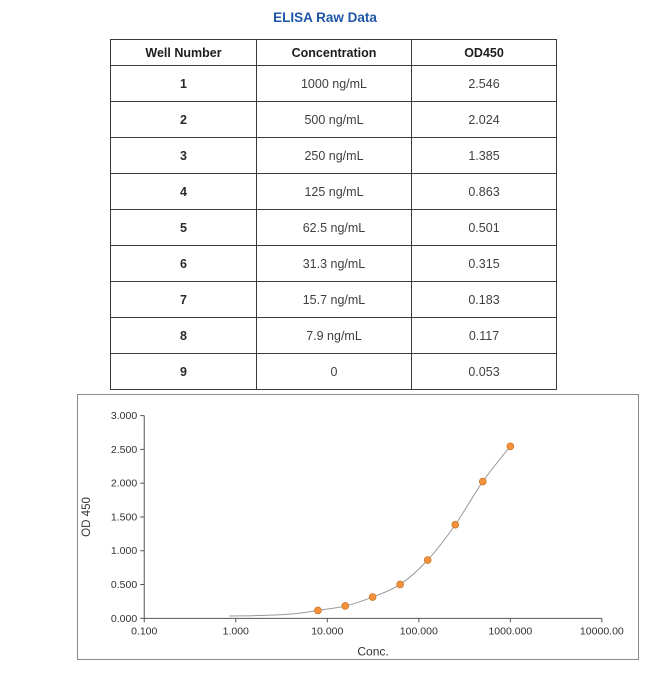  I want to click on concentration-cell: 500 ng/mL, so click(334, 119).